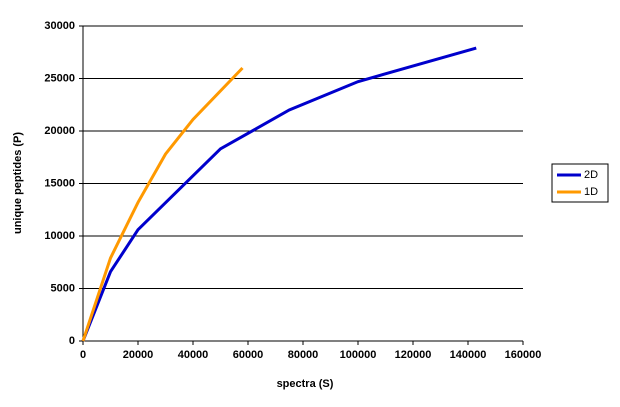  I want to click on y-axis-label: unique peptides (P), so click(18, 183).